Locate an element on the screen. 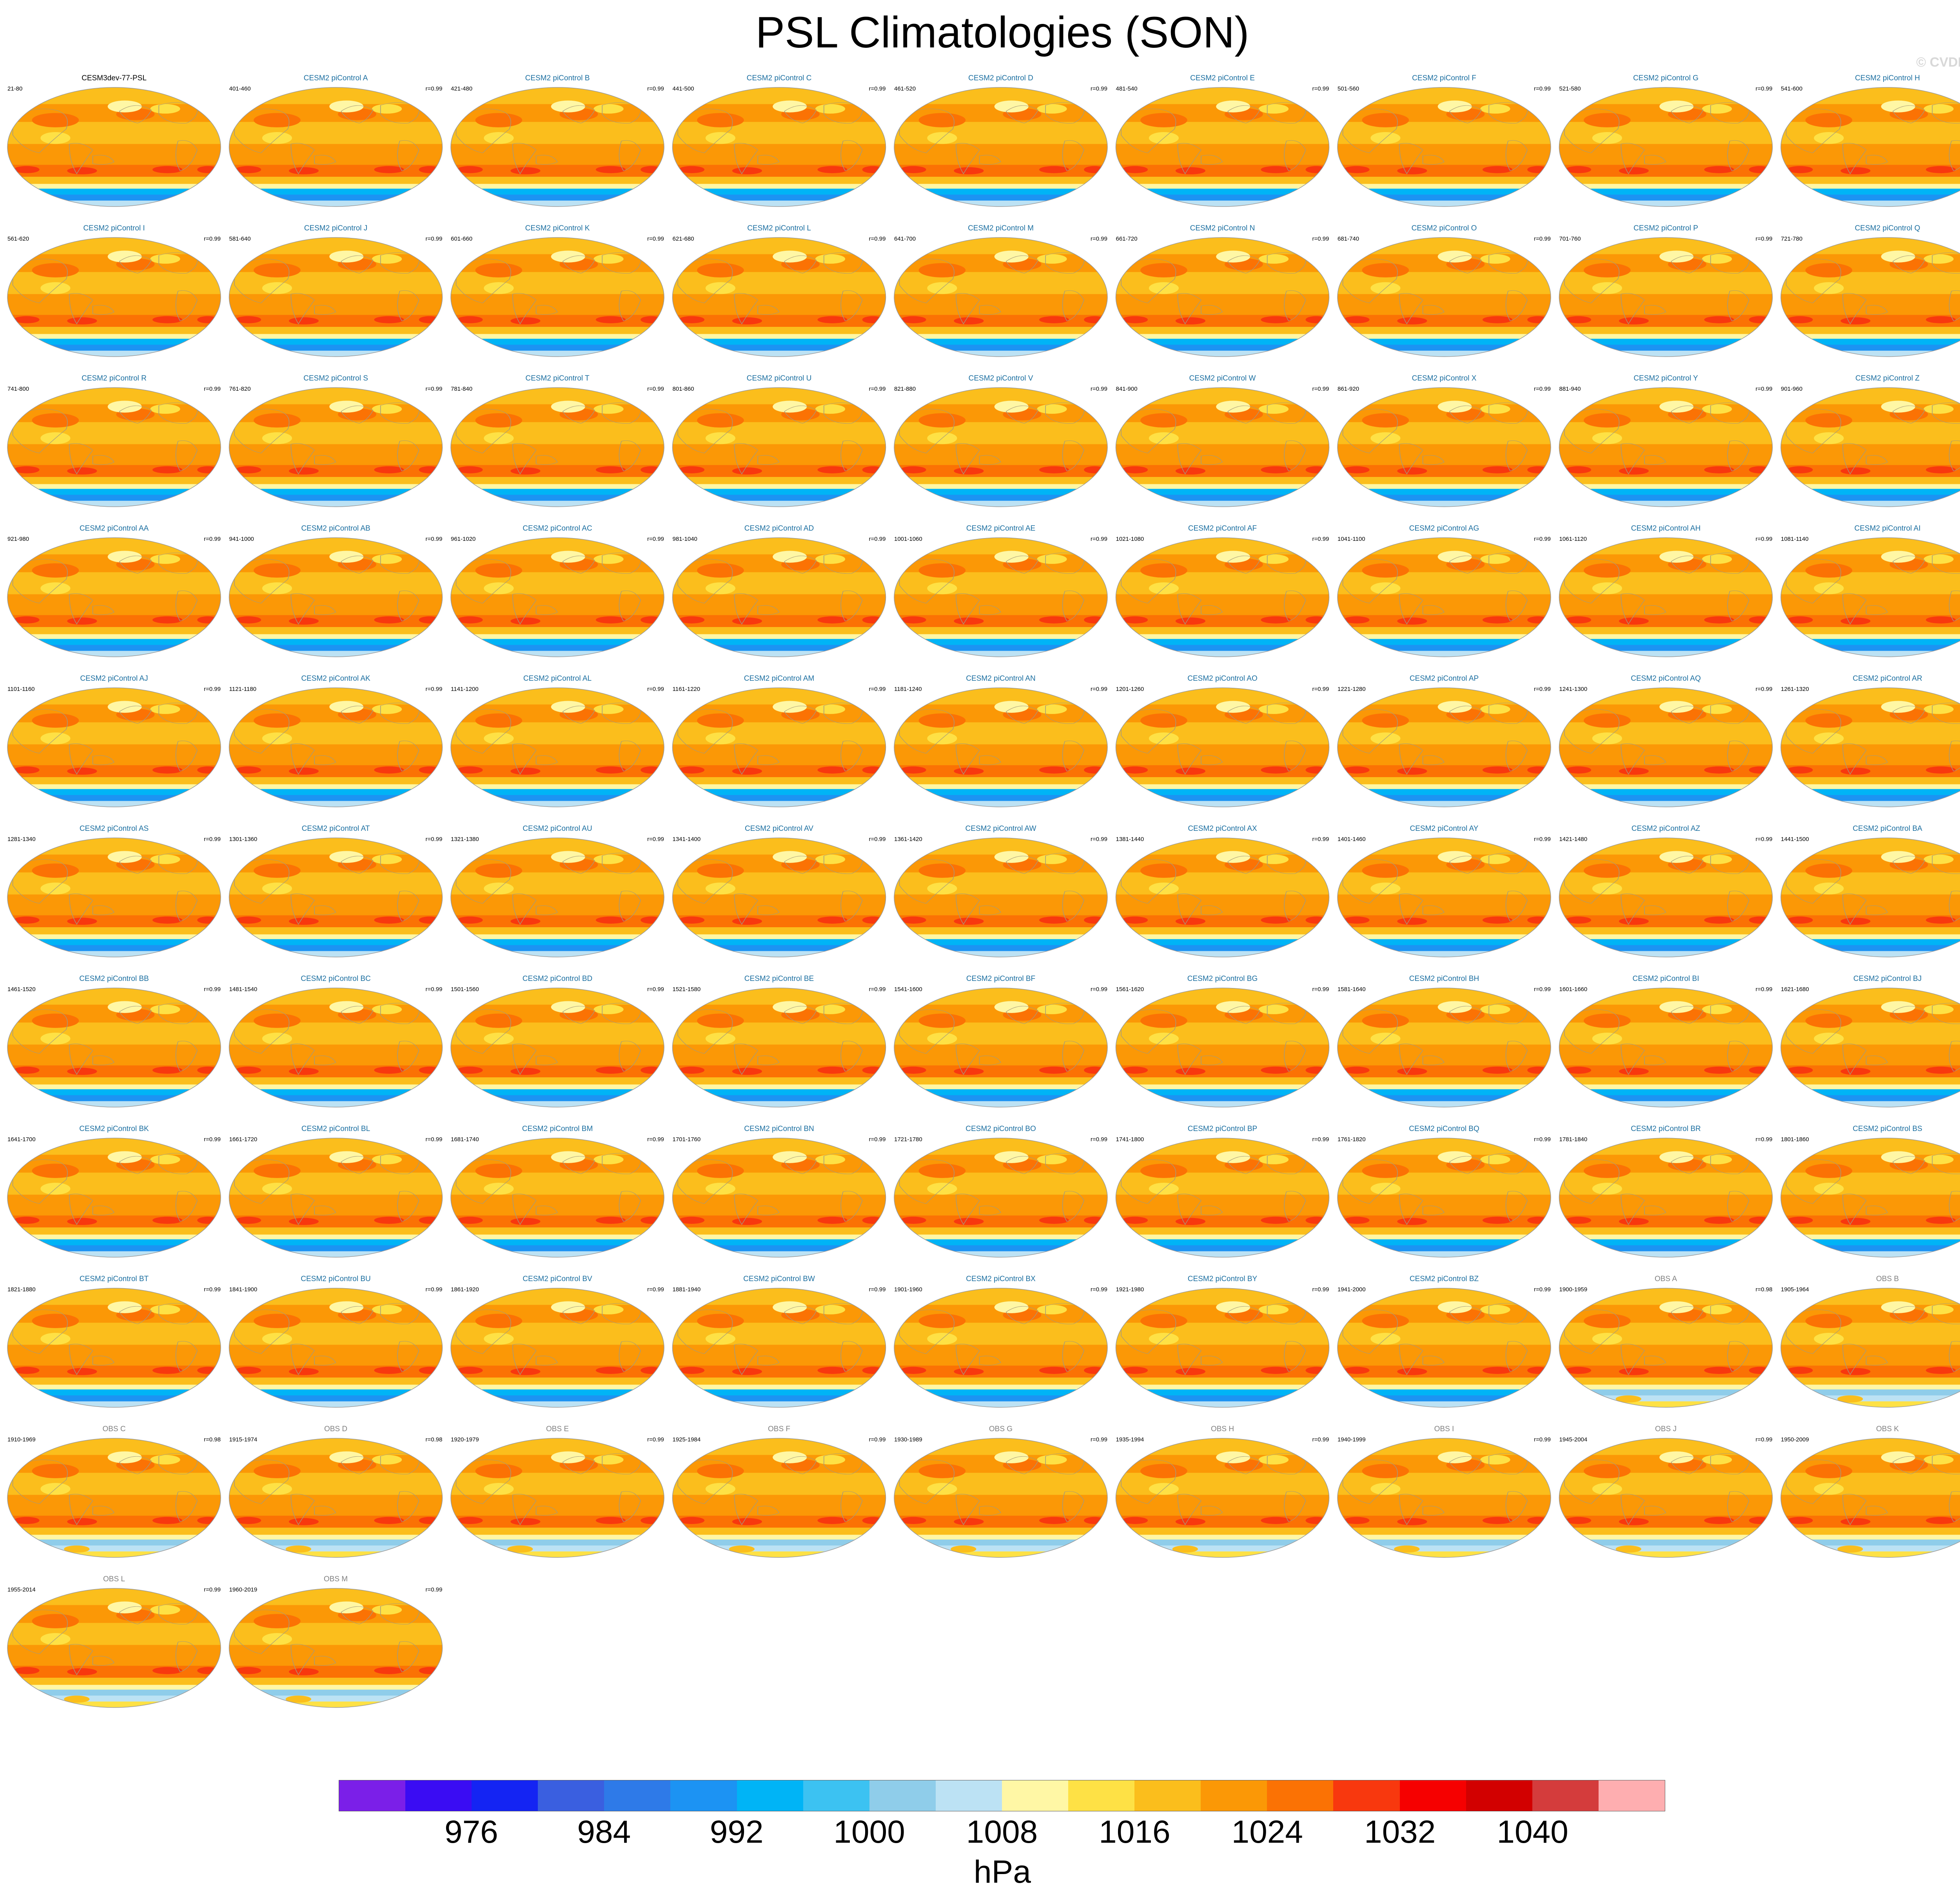 The image size is (1960, 1896). panel-years: 901-960 is located at coordinates (1791, 389).